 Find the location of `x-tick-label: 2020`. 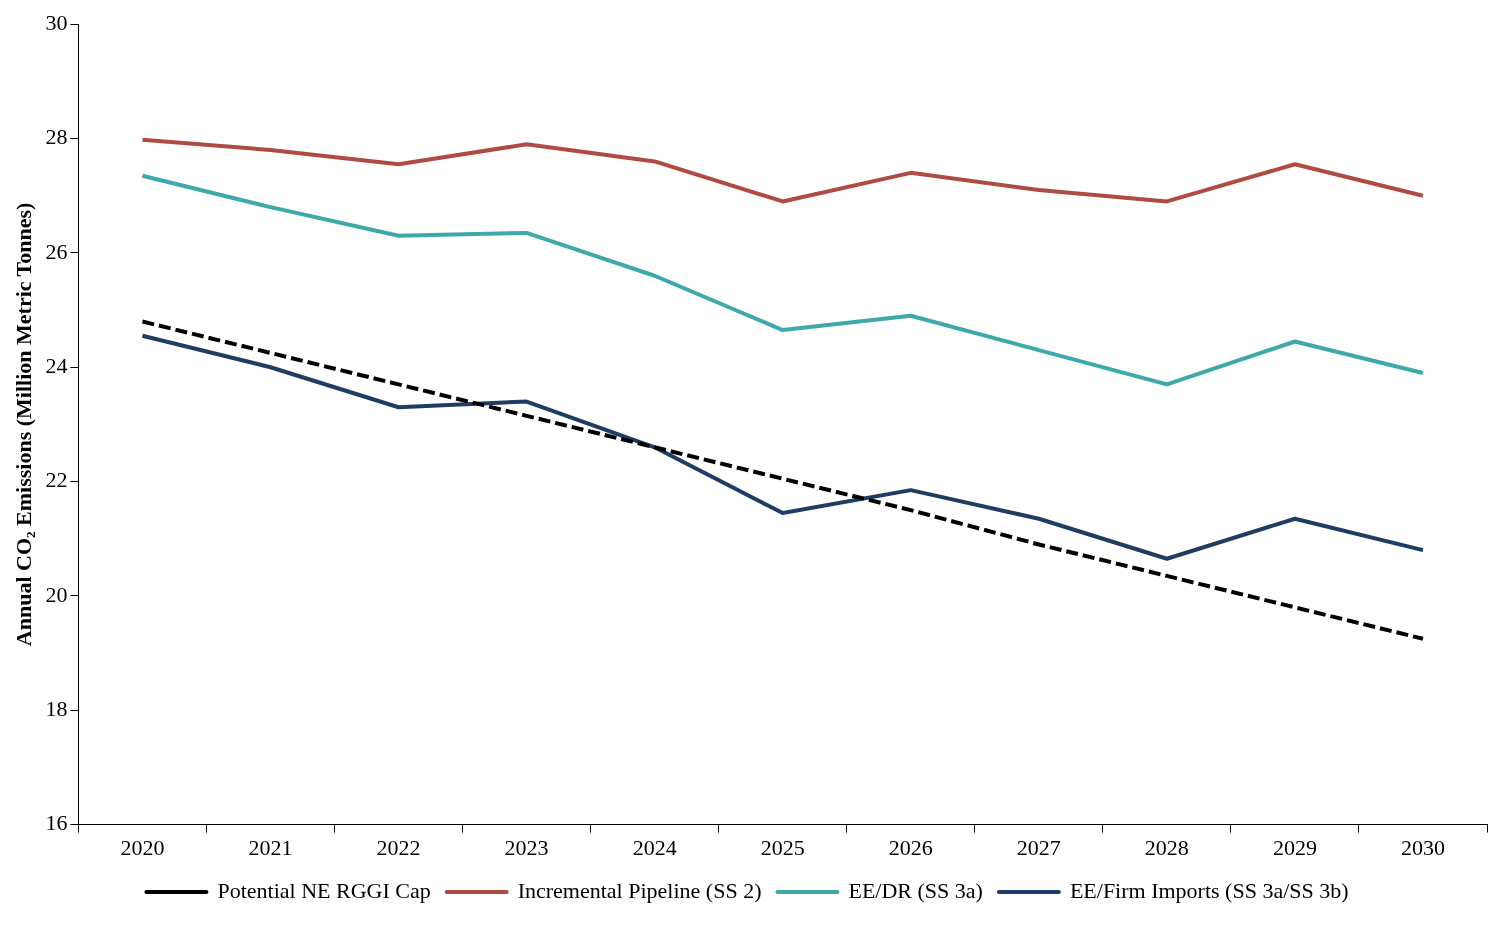

x-tick-label: 2020 is located at coordinates (142, 847).